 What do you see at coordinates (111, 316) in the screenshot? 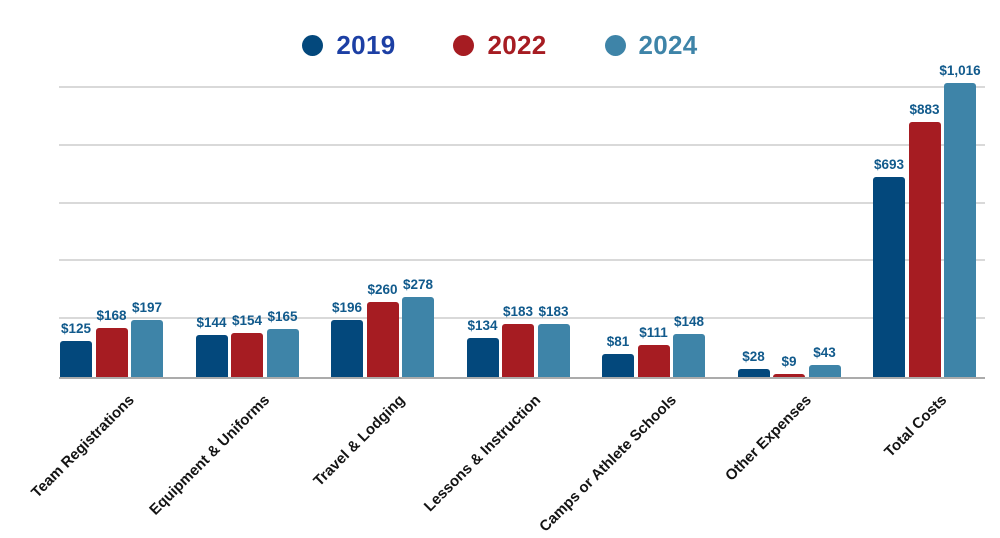
I see `value-label: $168` at bounding box center [111, 316].